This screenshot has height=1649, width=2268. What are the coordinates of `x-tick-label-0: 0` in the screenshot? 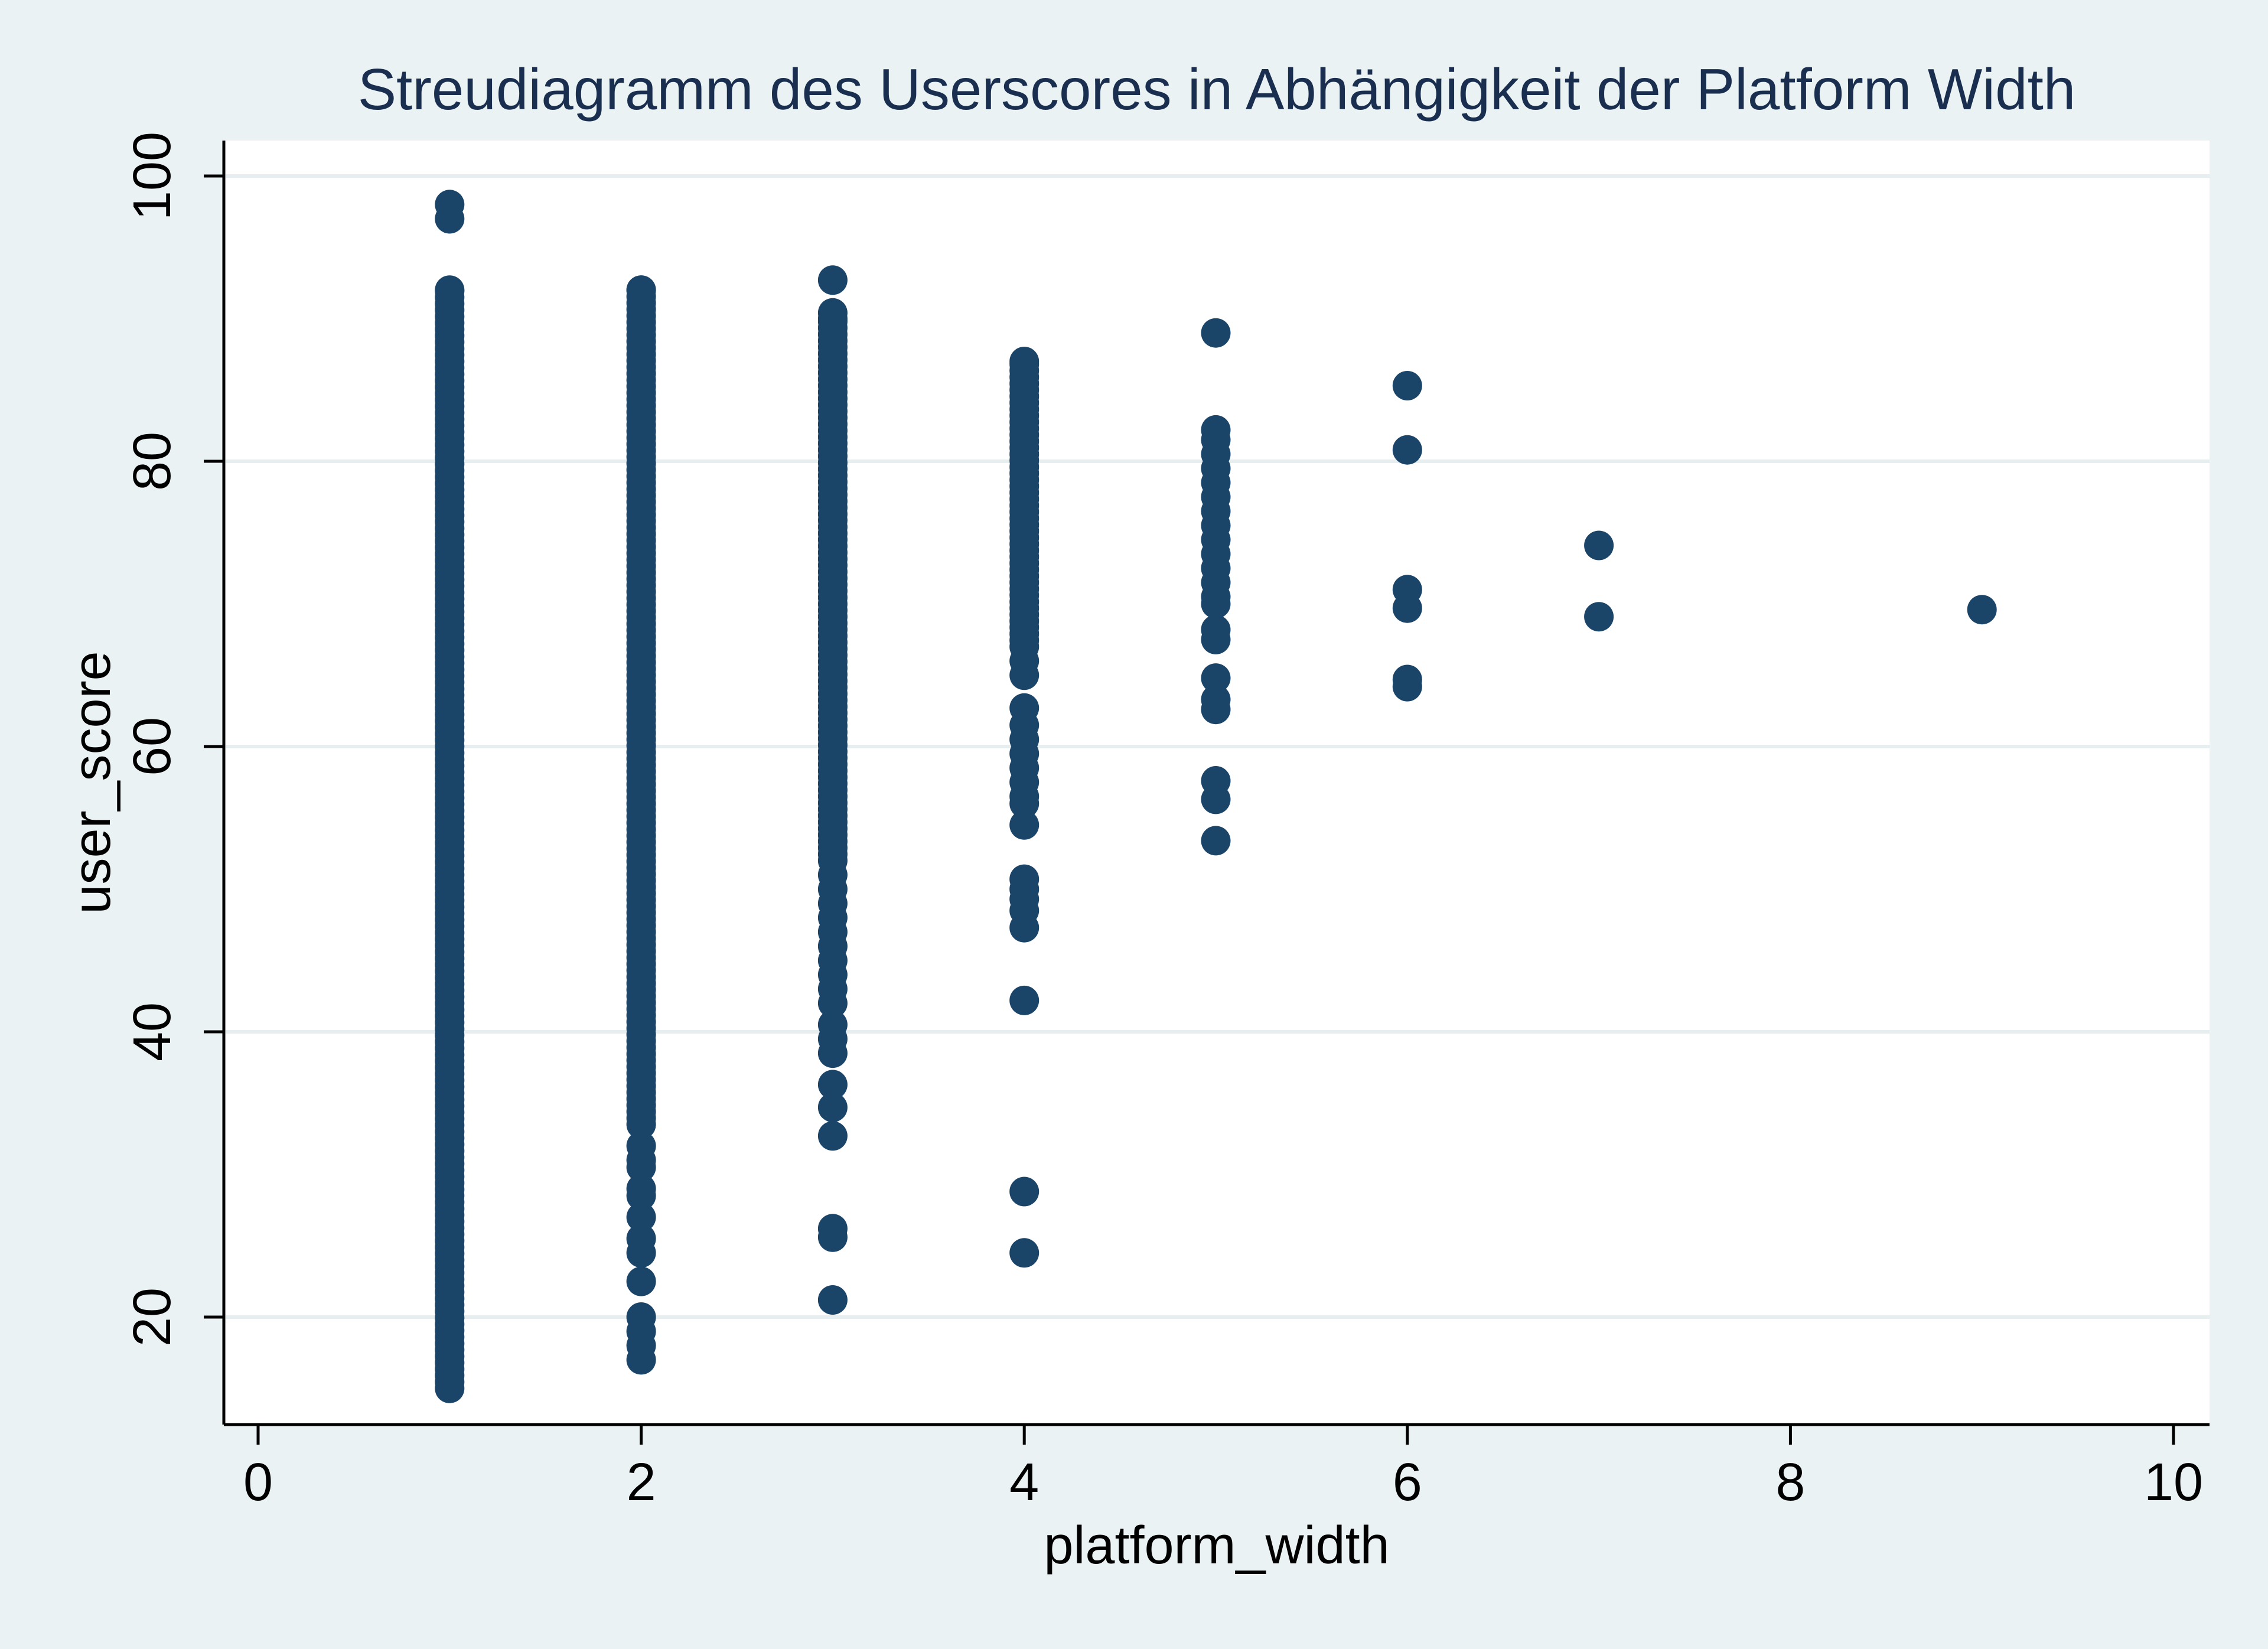 It's located at (258, 1482).